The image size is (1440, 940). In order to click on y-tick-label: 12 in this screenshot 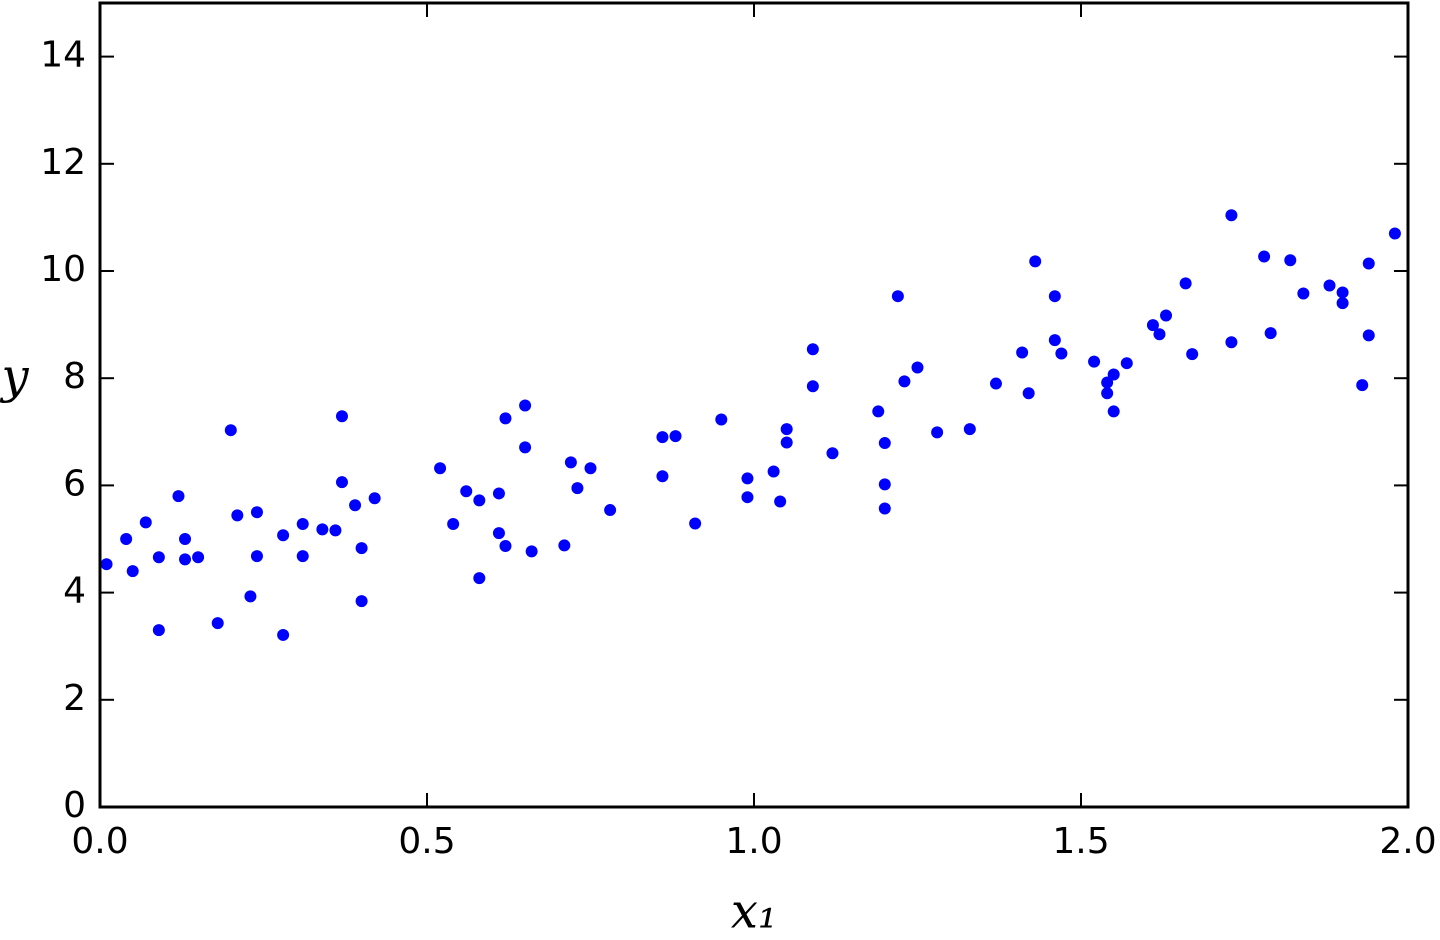, I will do `click(63, 162)`.